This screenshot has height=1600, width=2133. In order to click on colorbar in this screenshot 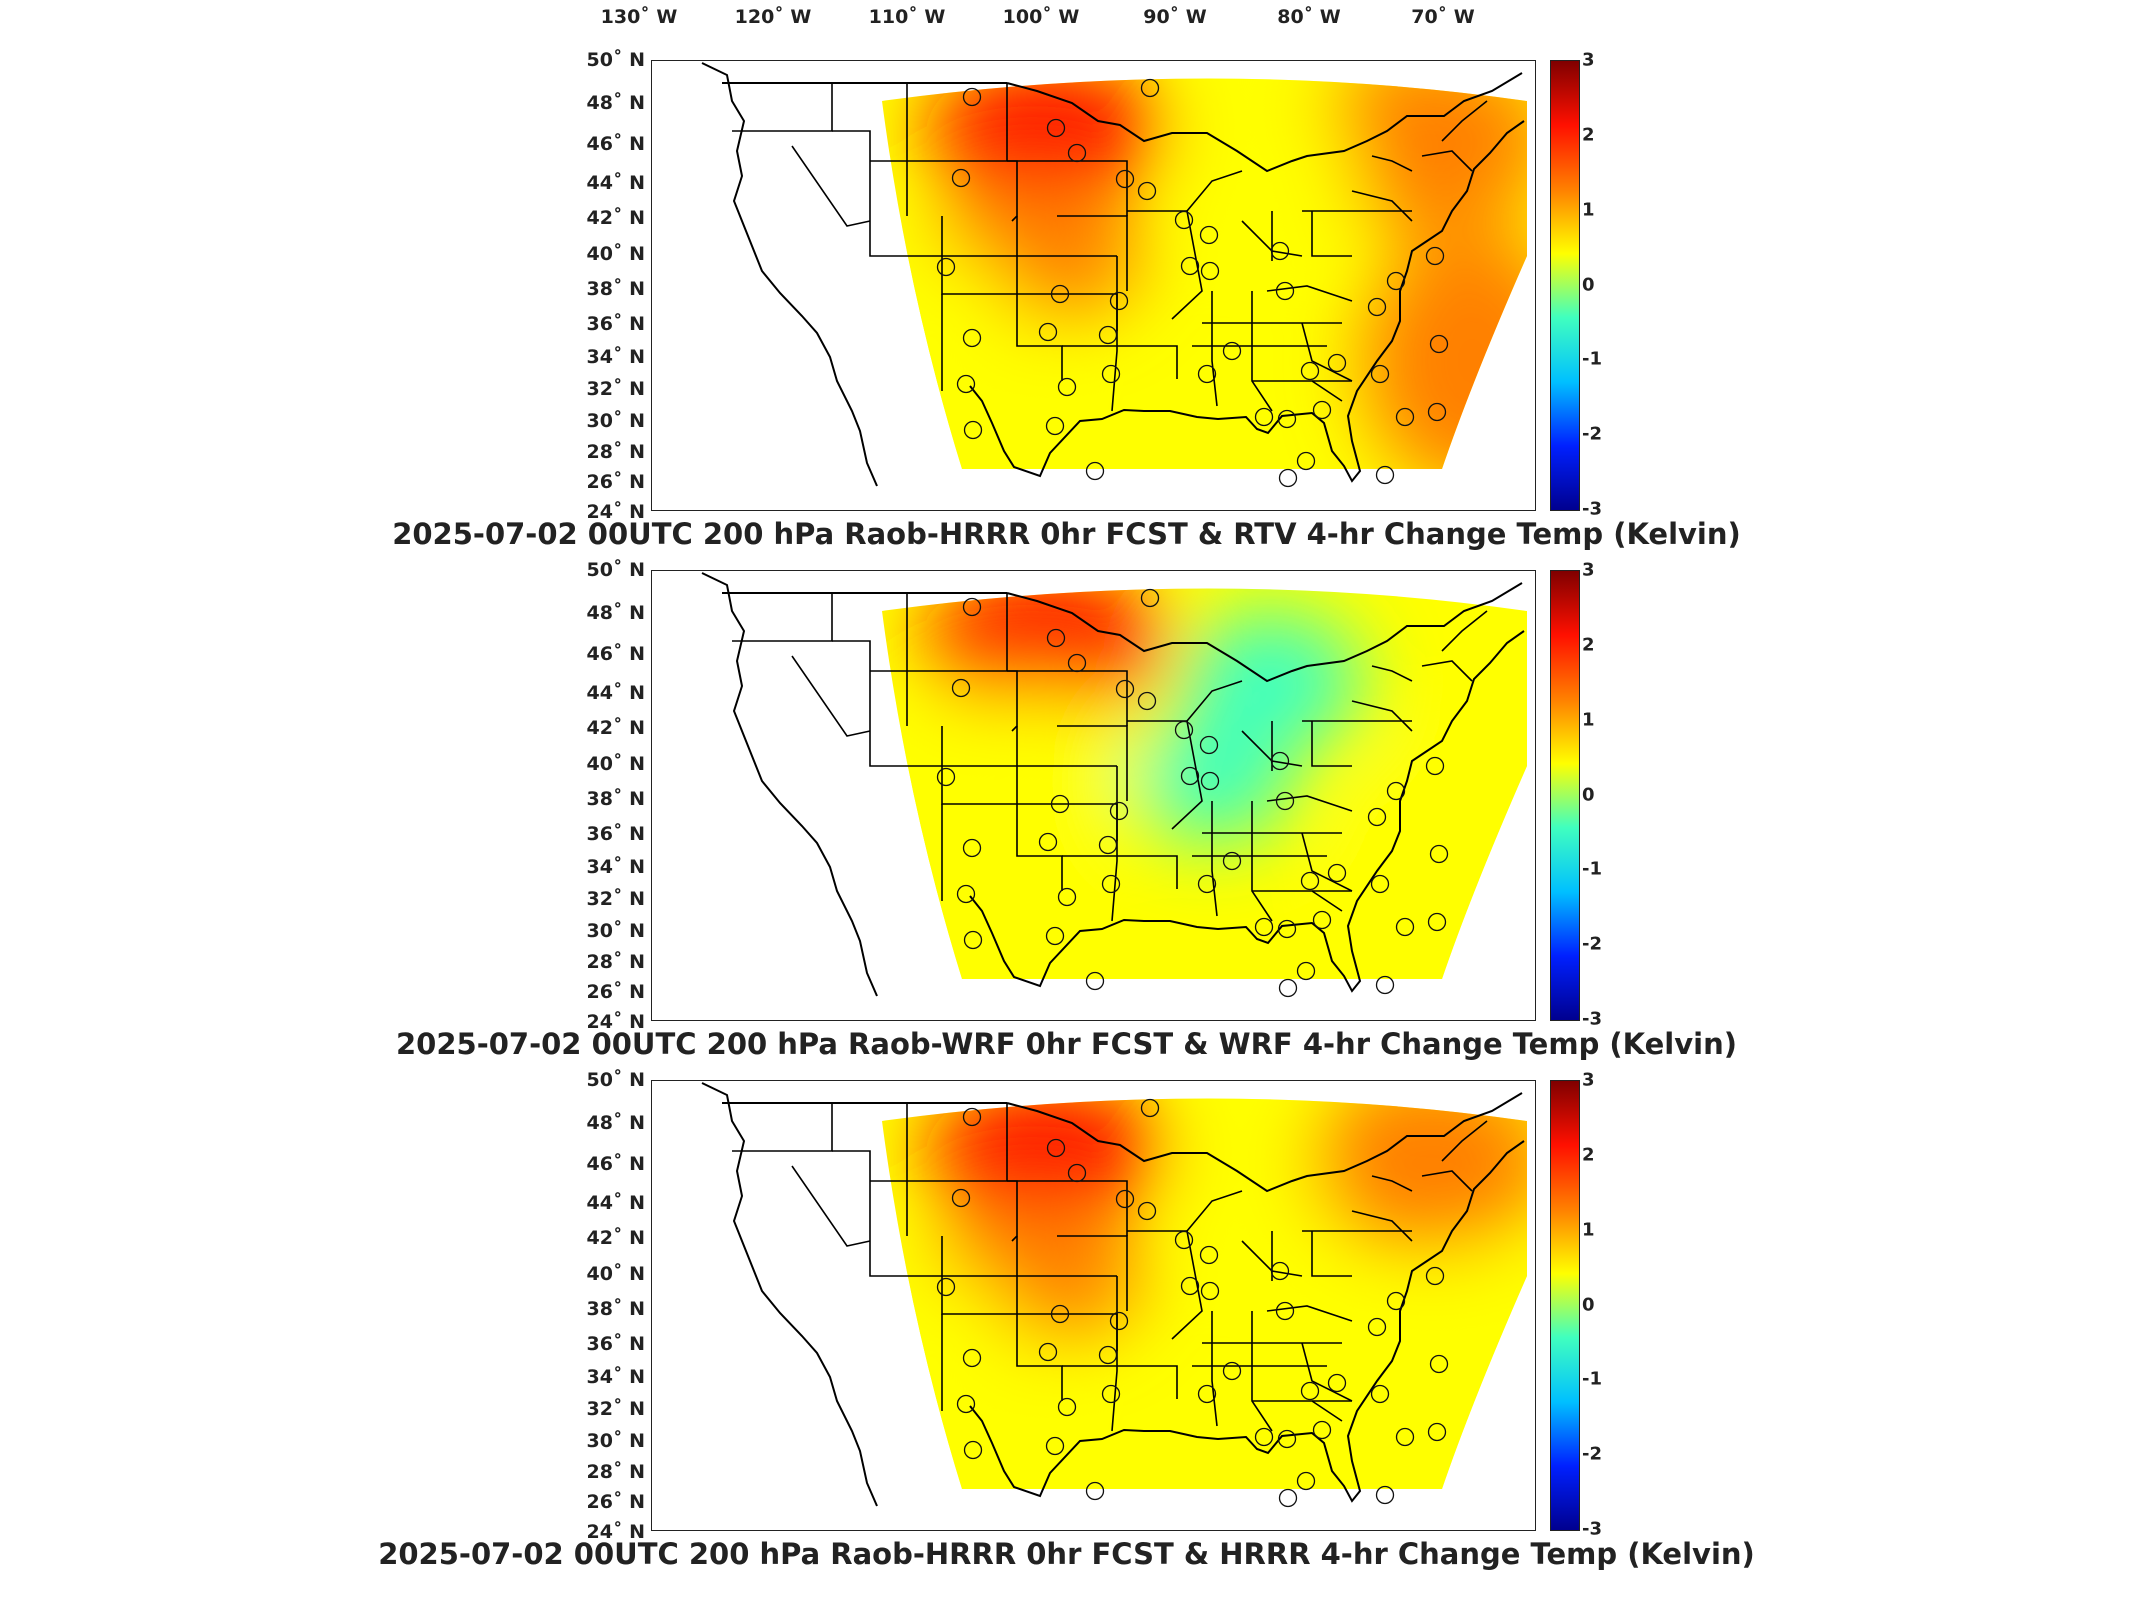, I will do `click(1565, 285)`.